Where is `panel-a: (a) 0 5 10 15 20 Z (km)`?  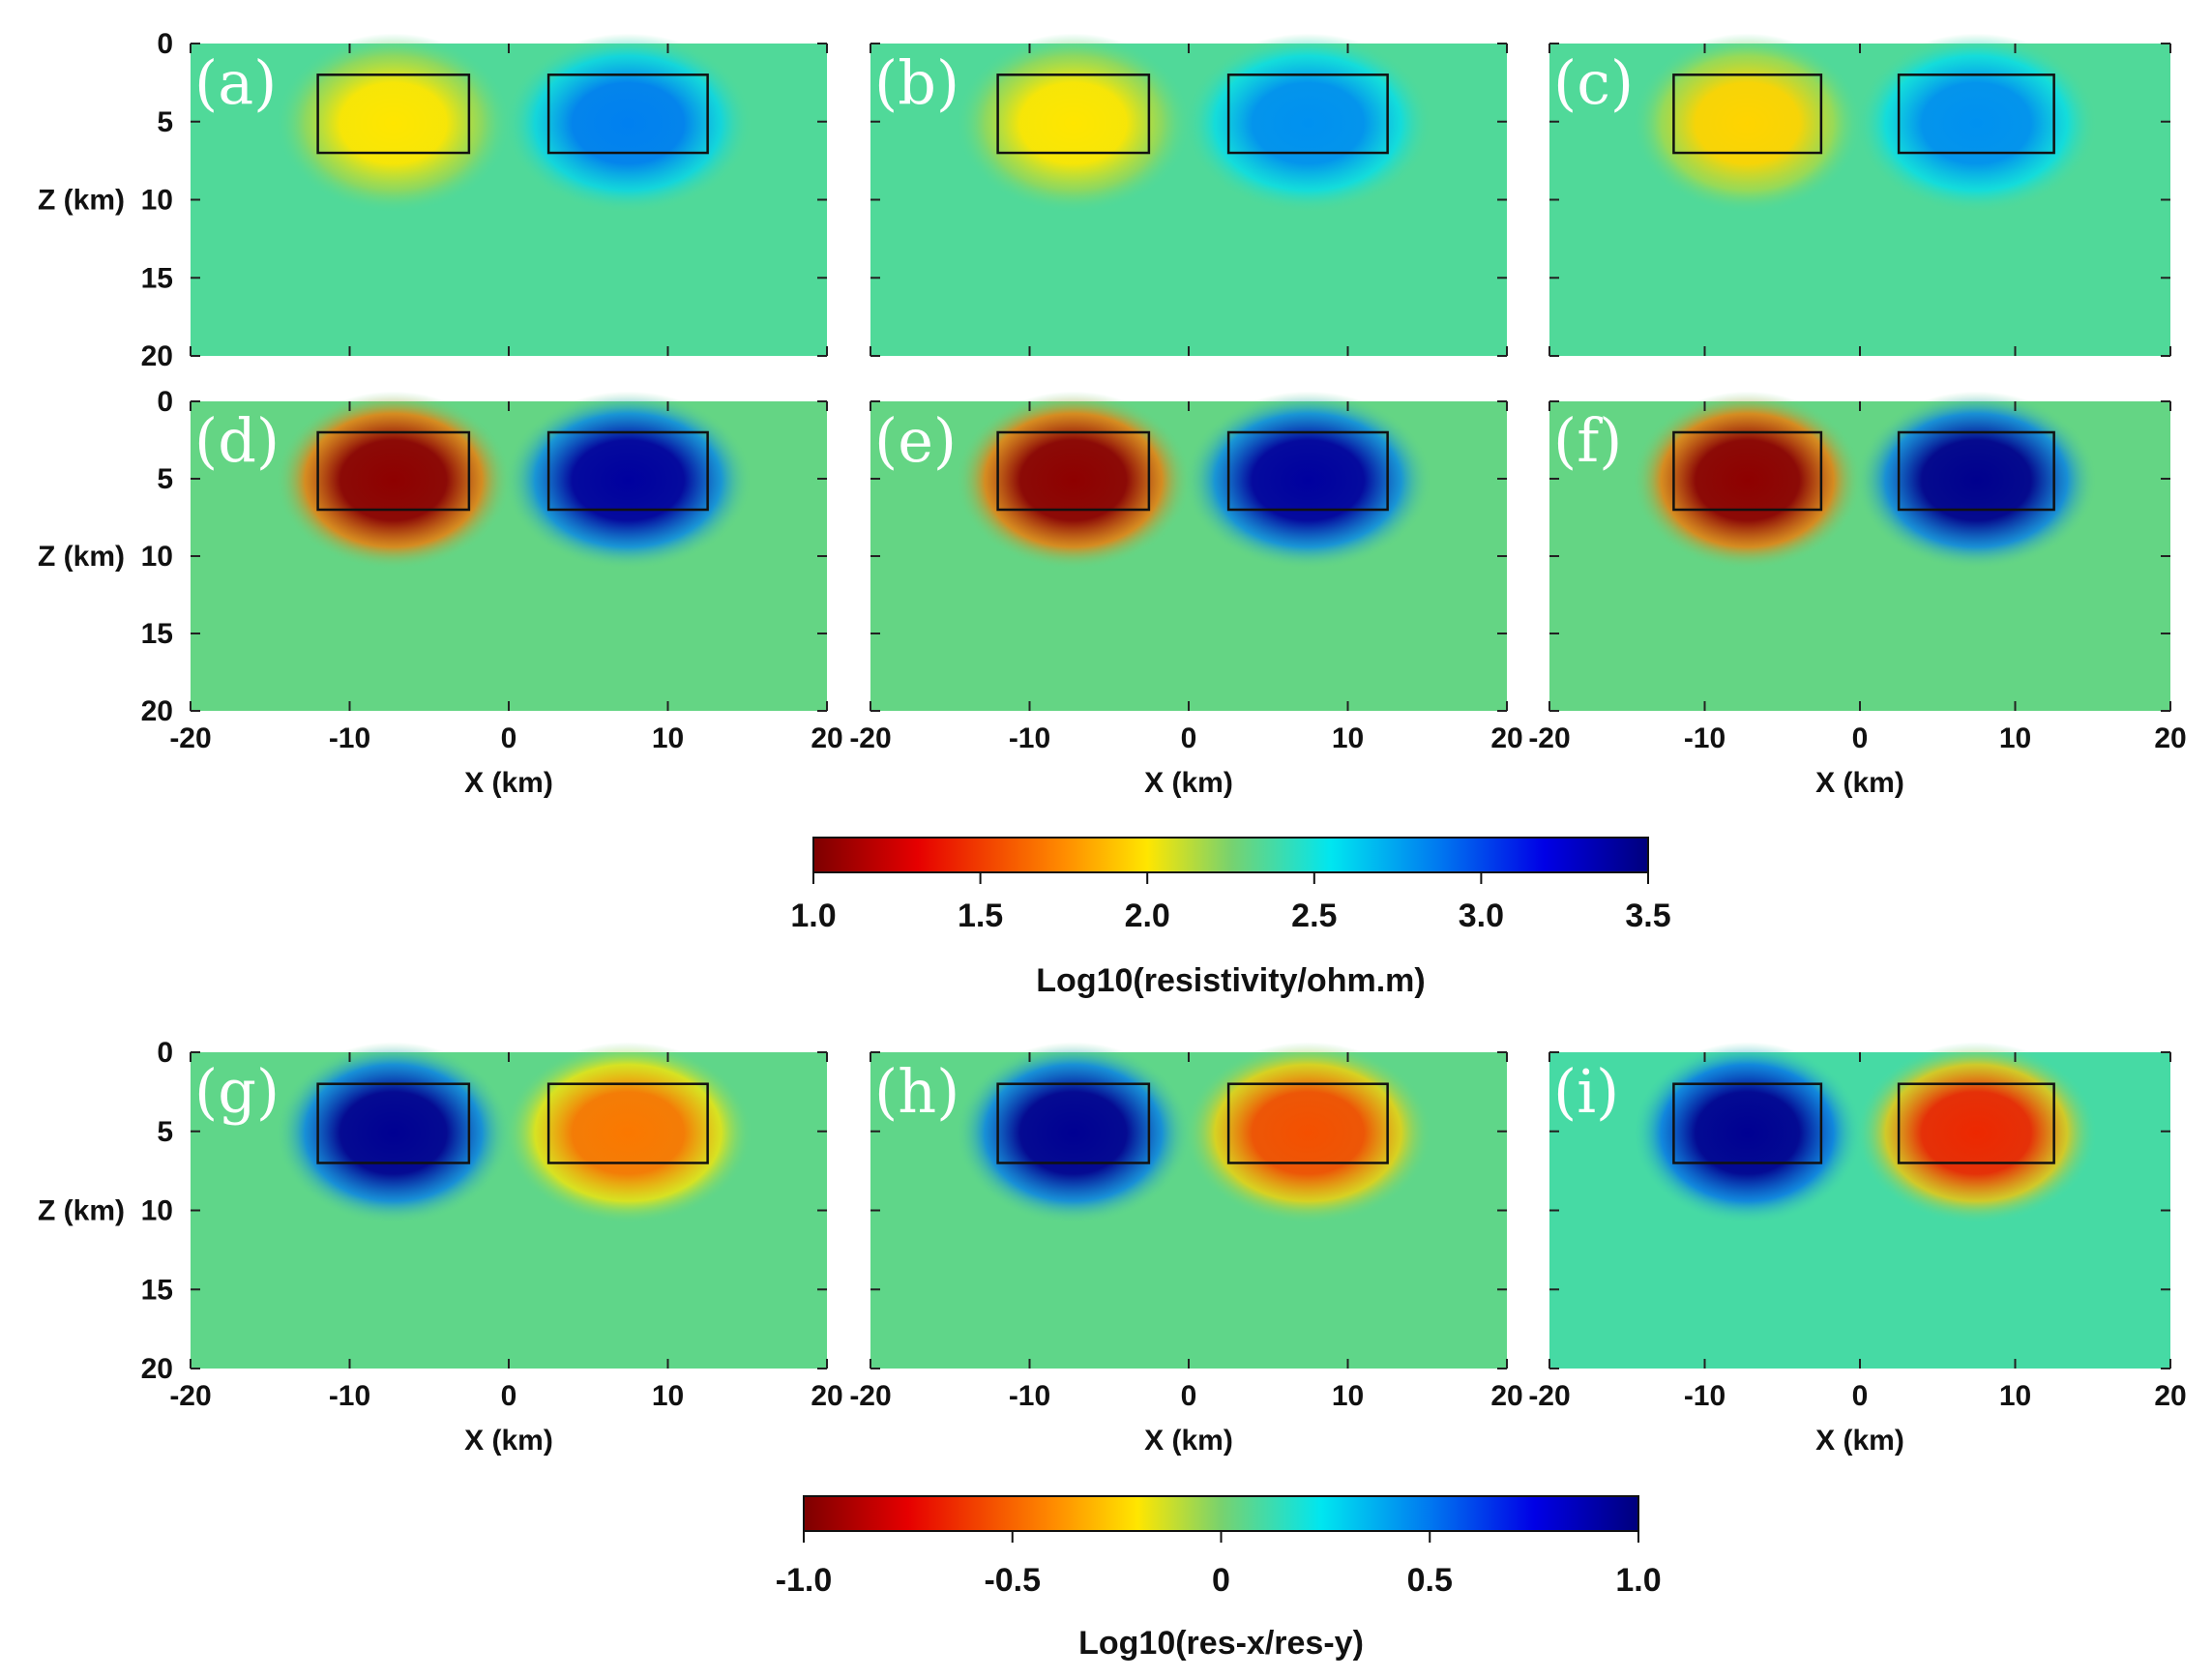 panel-a: (a) 0 5 10 15 20 Z (km) is located at coordinates (433, 200).